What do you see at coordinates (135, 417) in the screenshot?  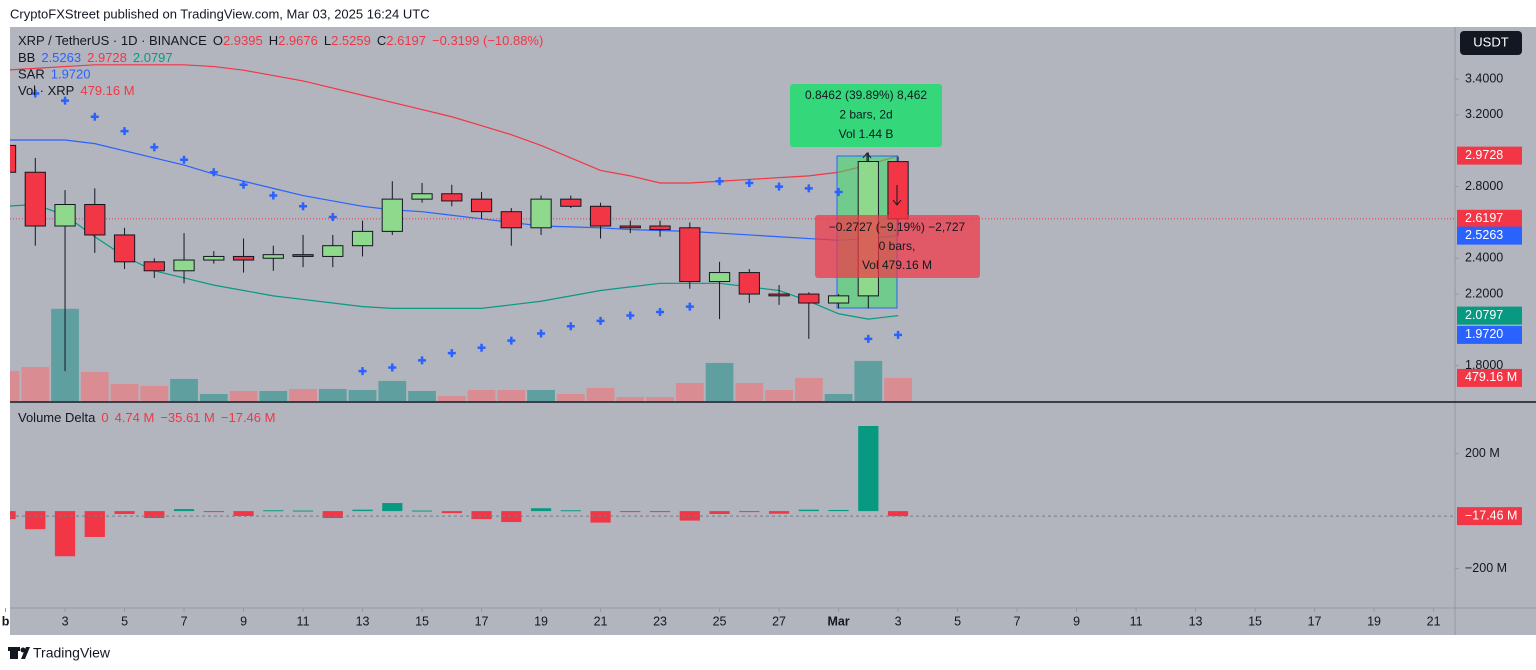 I see `legend-item: 4.74 M` at bounding box center [135, 417].